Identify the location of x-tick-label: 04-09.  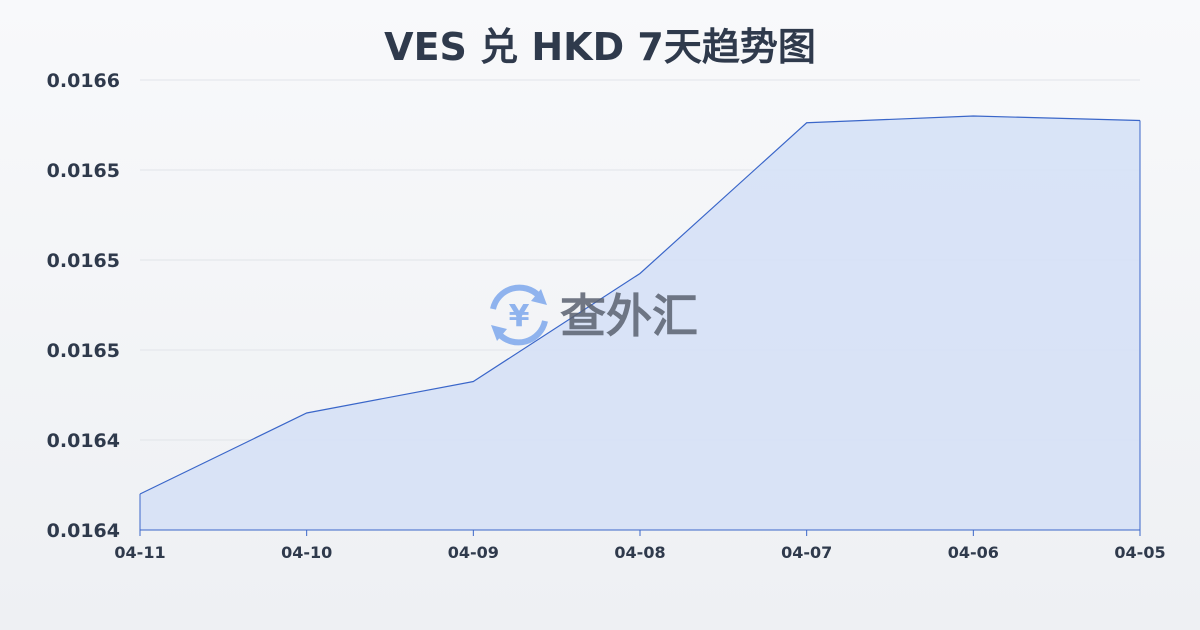
(473, 552).